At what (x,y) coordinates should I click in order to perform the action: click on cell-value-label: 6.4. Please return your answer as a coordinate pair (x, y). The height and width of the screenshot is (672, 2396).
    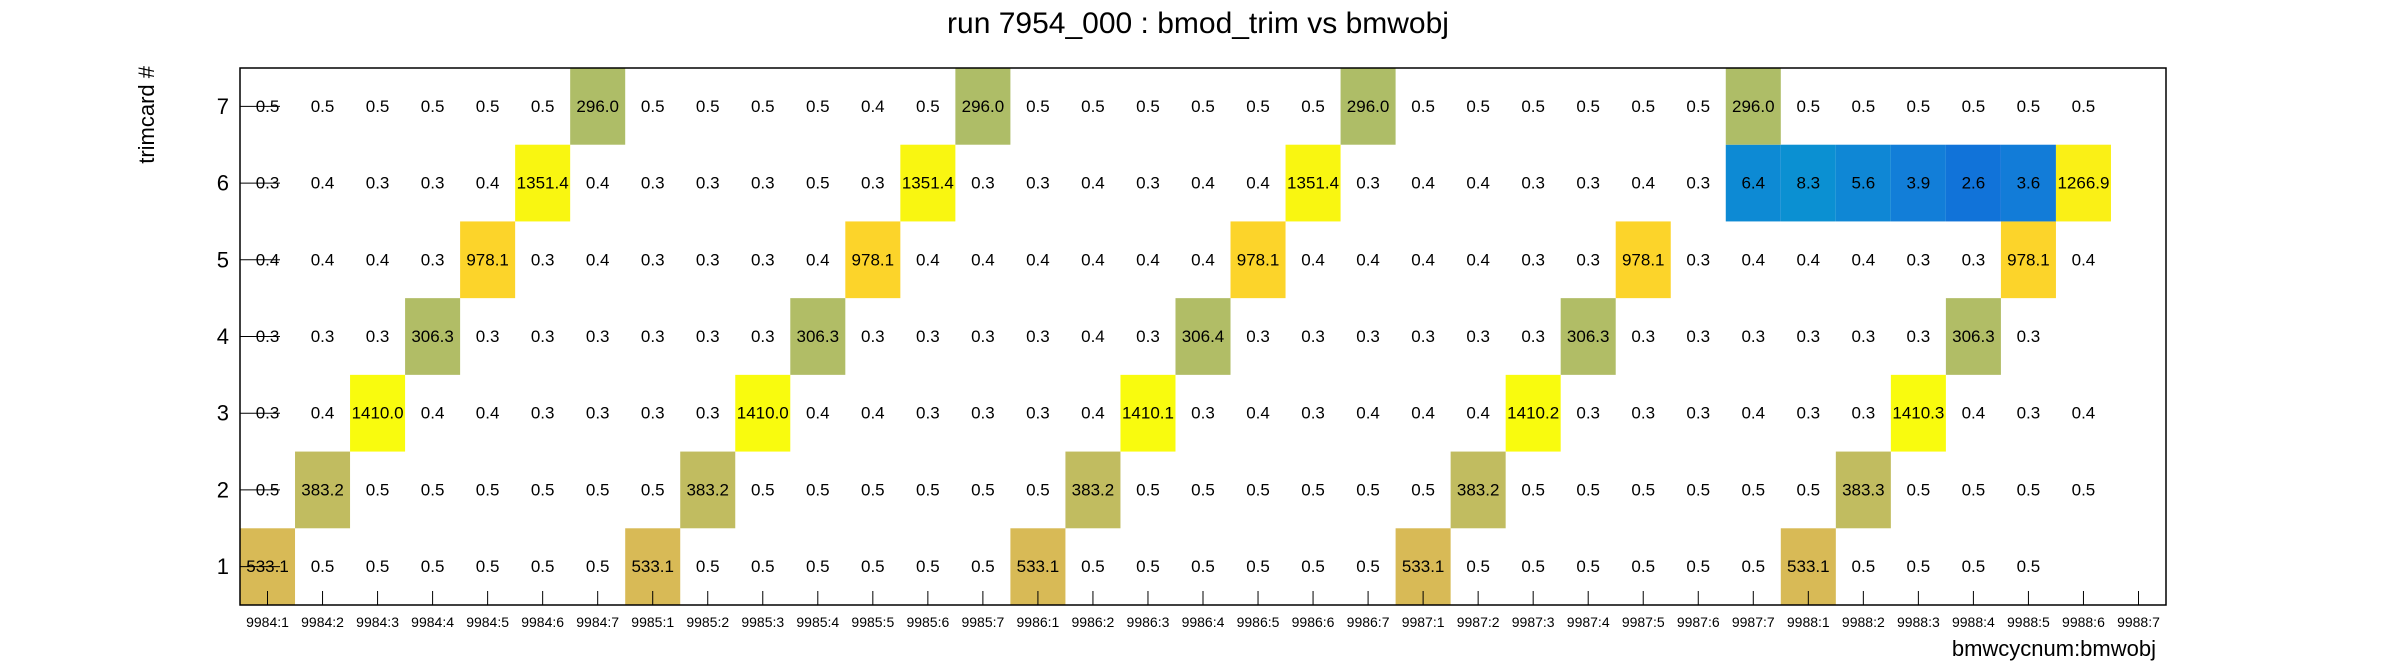
    Looking at the image, I should click on (1753, 183).